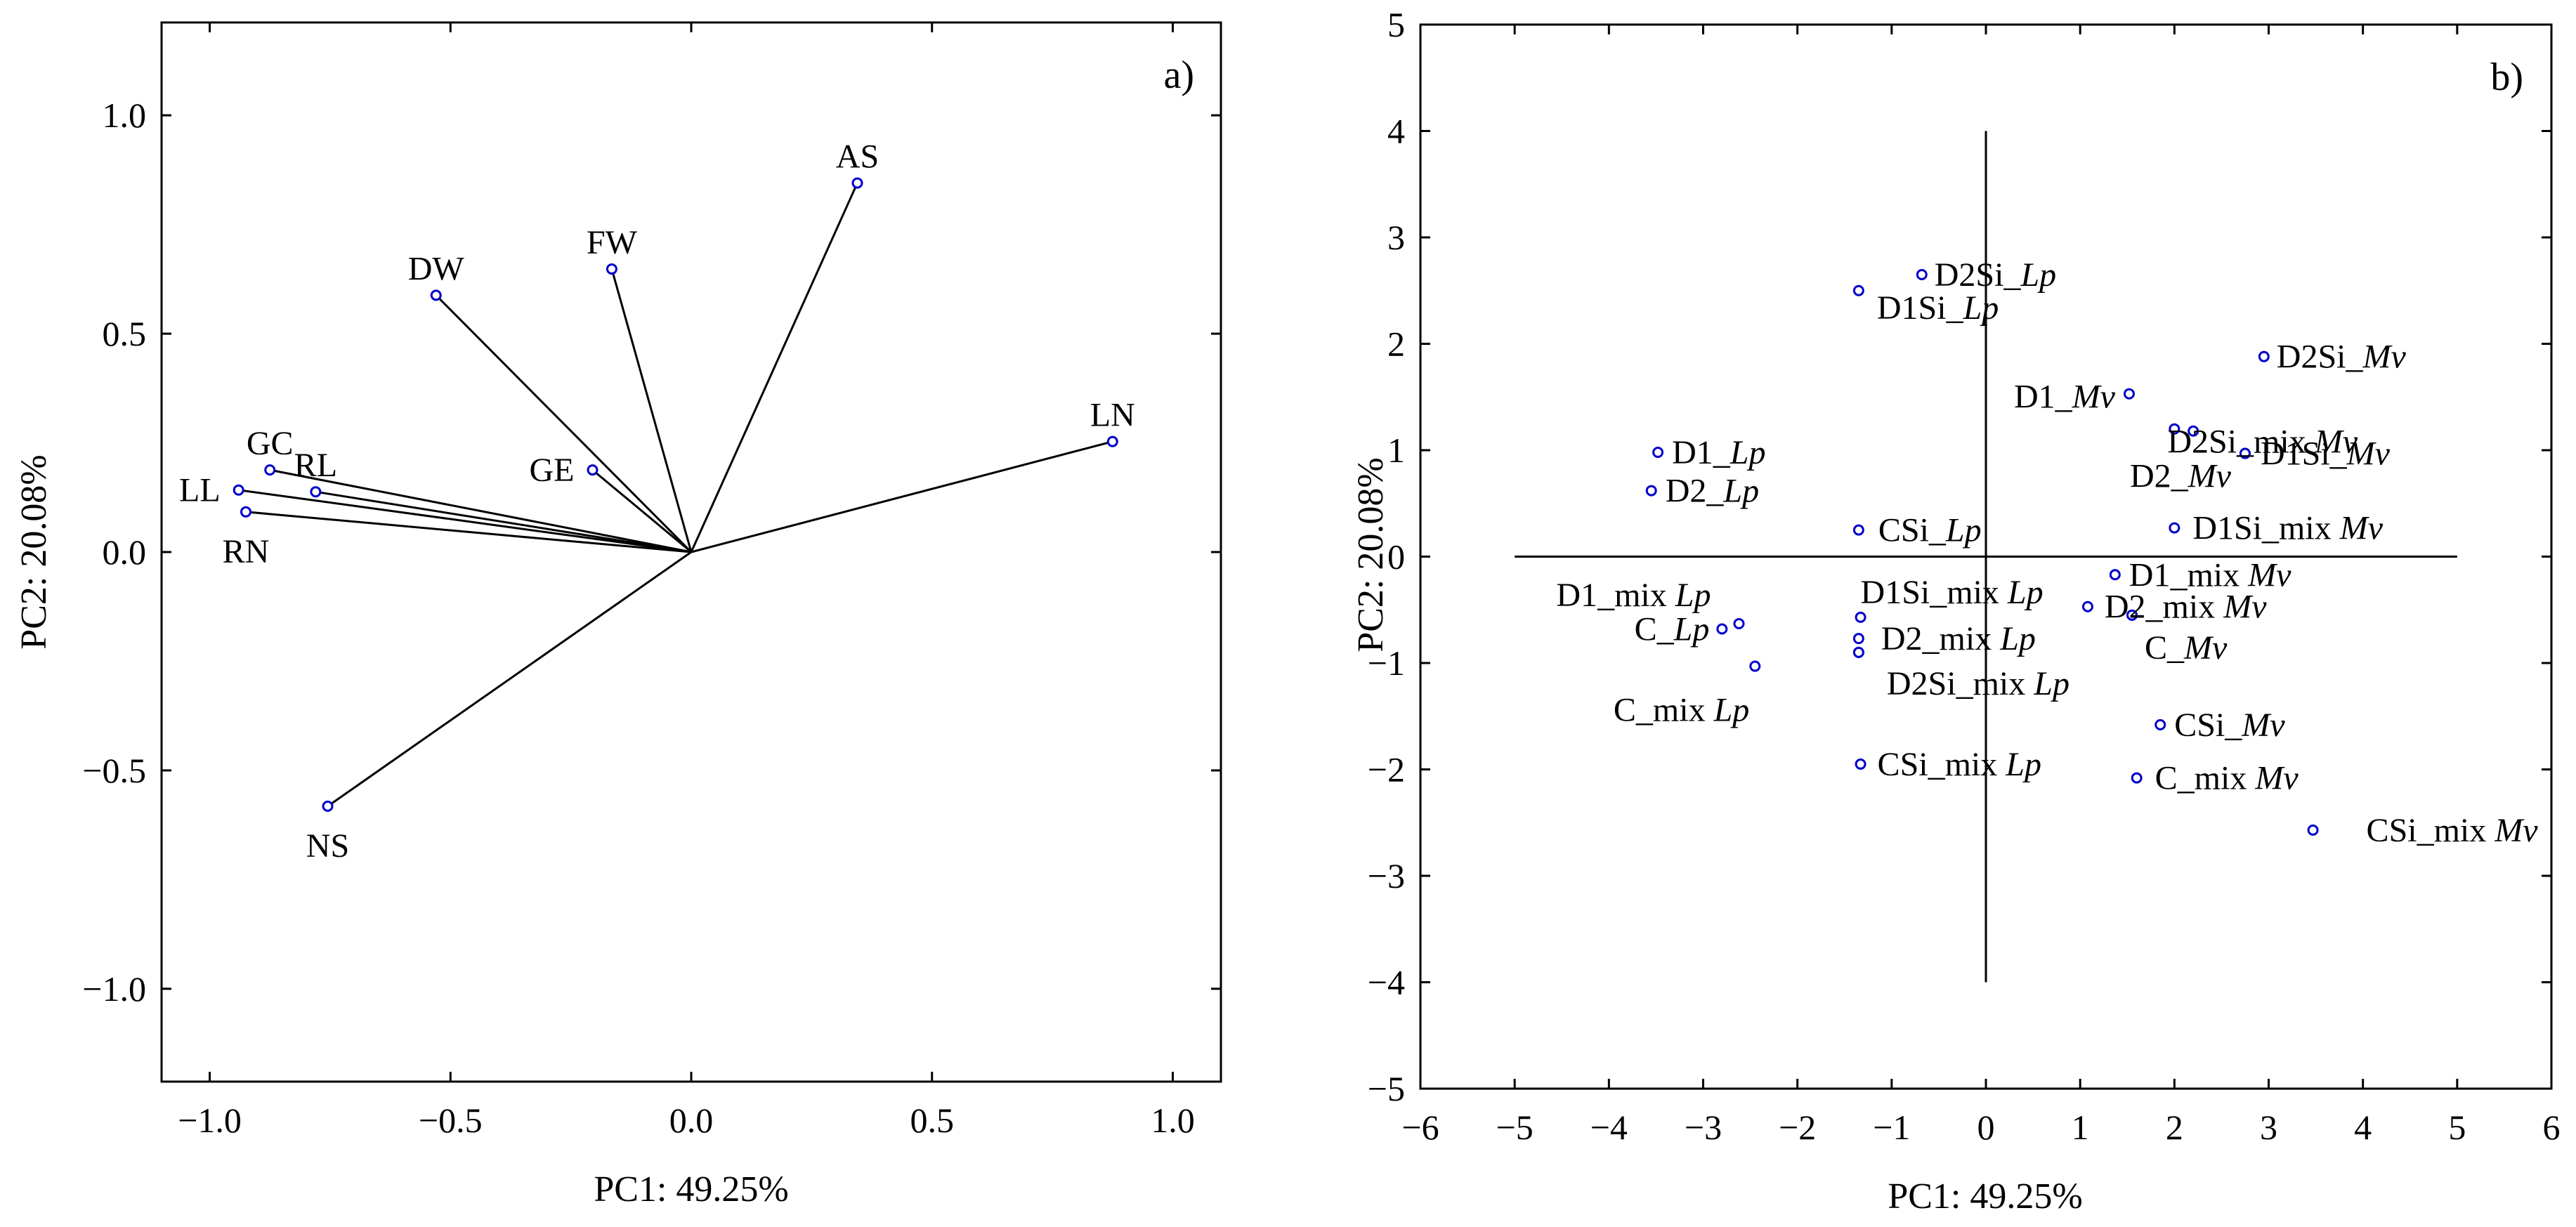 The width and height of the screenshot is (2576, 1227). What do you see at coordinates (1386, 875) in the screenshot?
I see `panel-b-y-tick-label: −3` at bounding box center [1386, 875].